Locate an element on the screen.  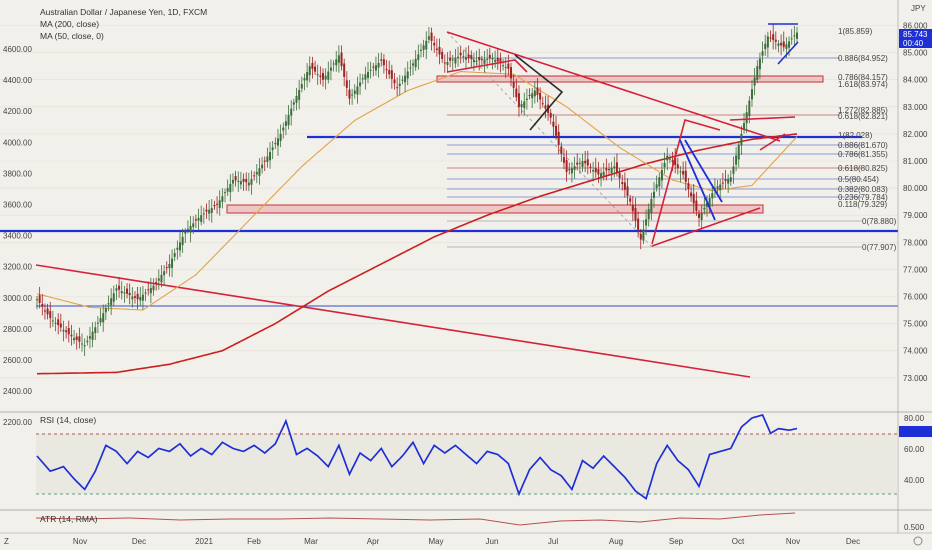
left-axis-tick: 4600.00 is located at coordinates (17, 49).